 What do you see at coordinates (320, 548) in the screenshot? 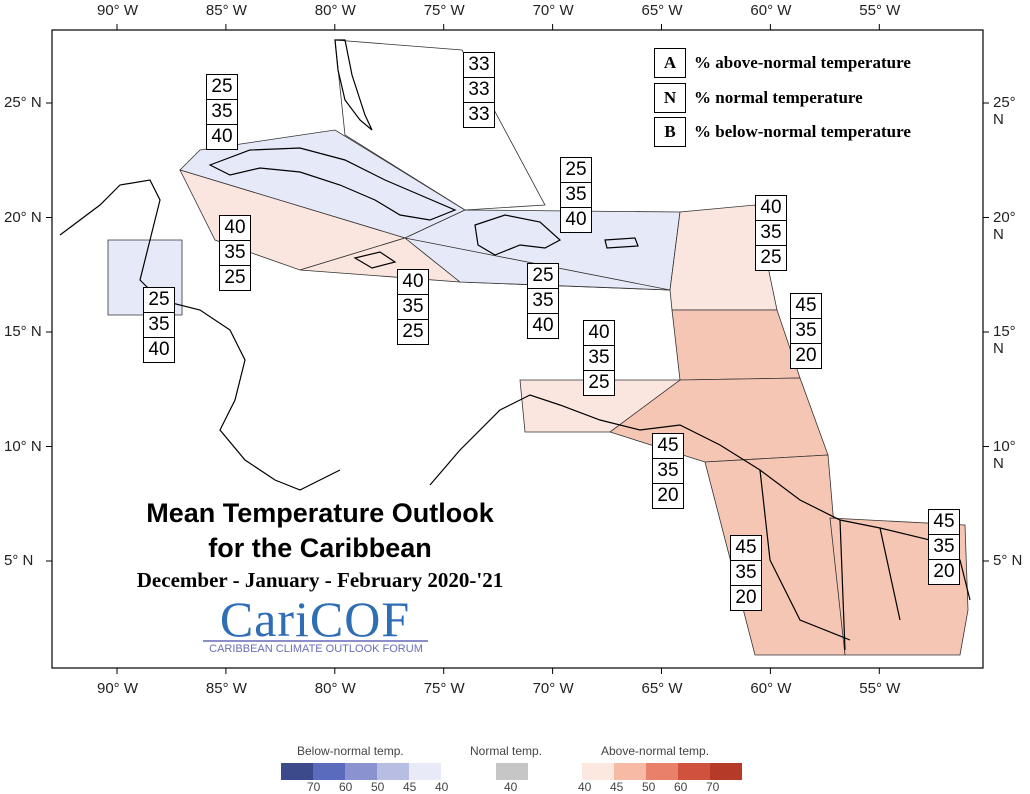
I see `title-line2: for the Caribbean` at bounding box center [320, 548].